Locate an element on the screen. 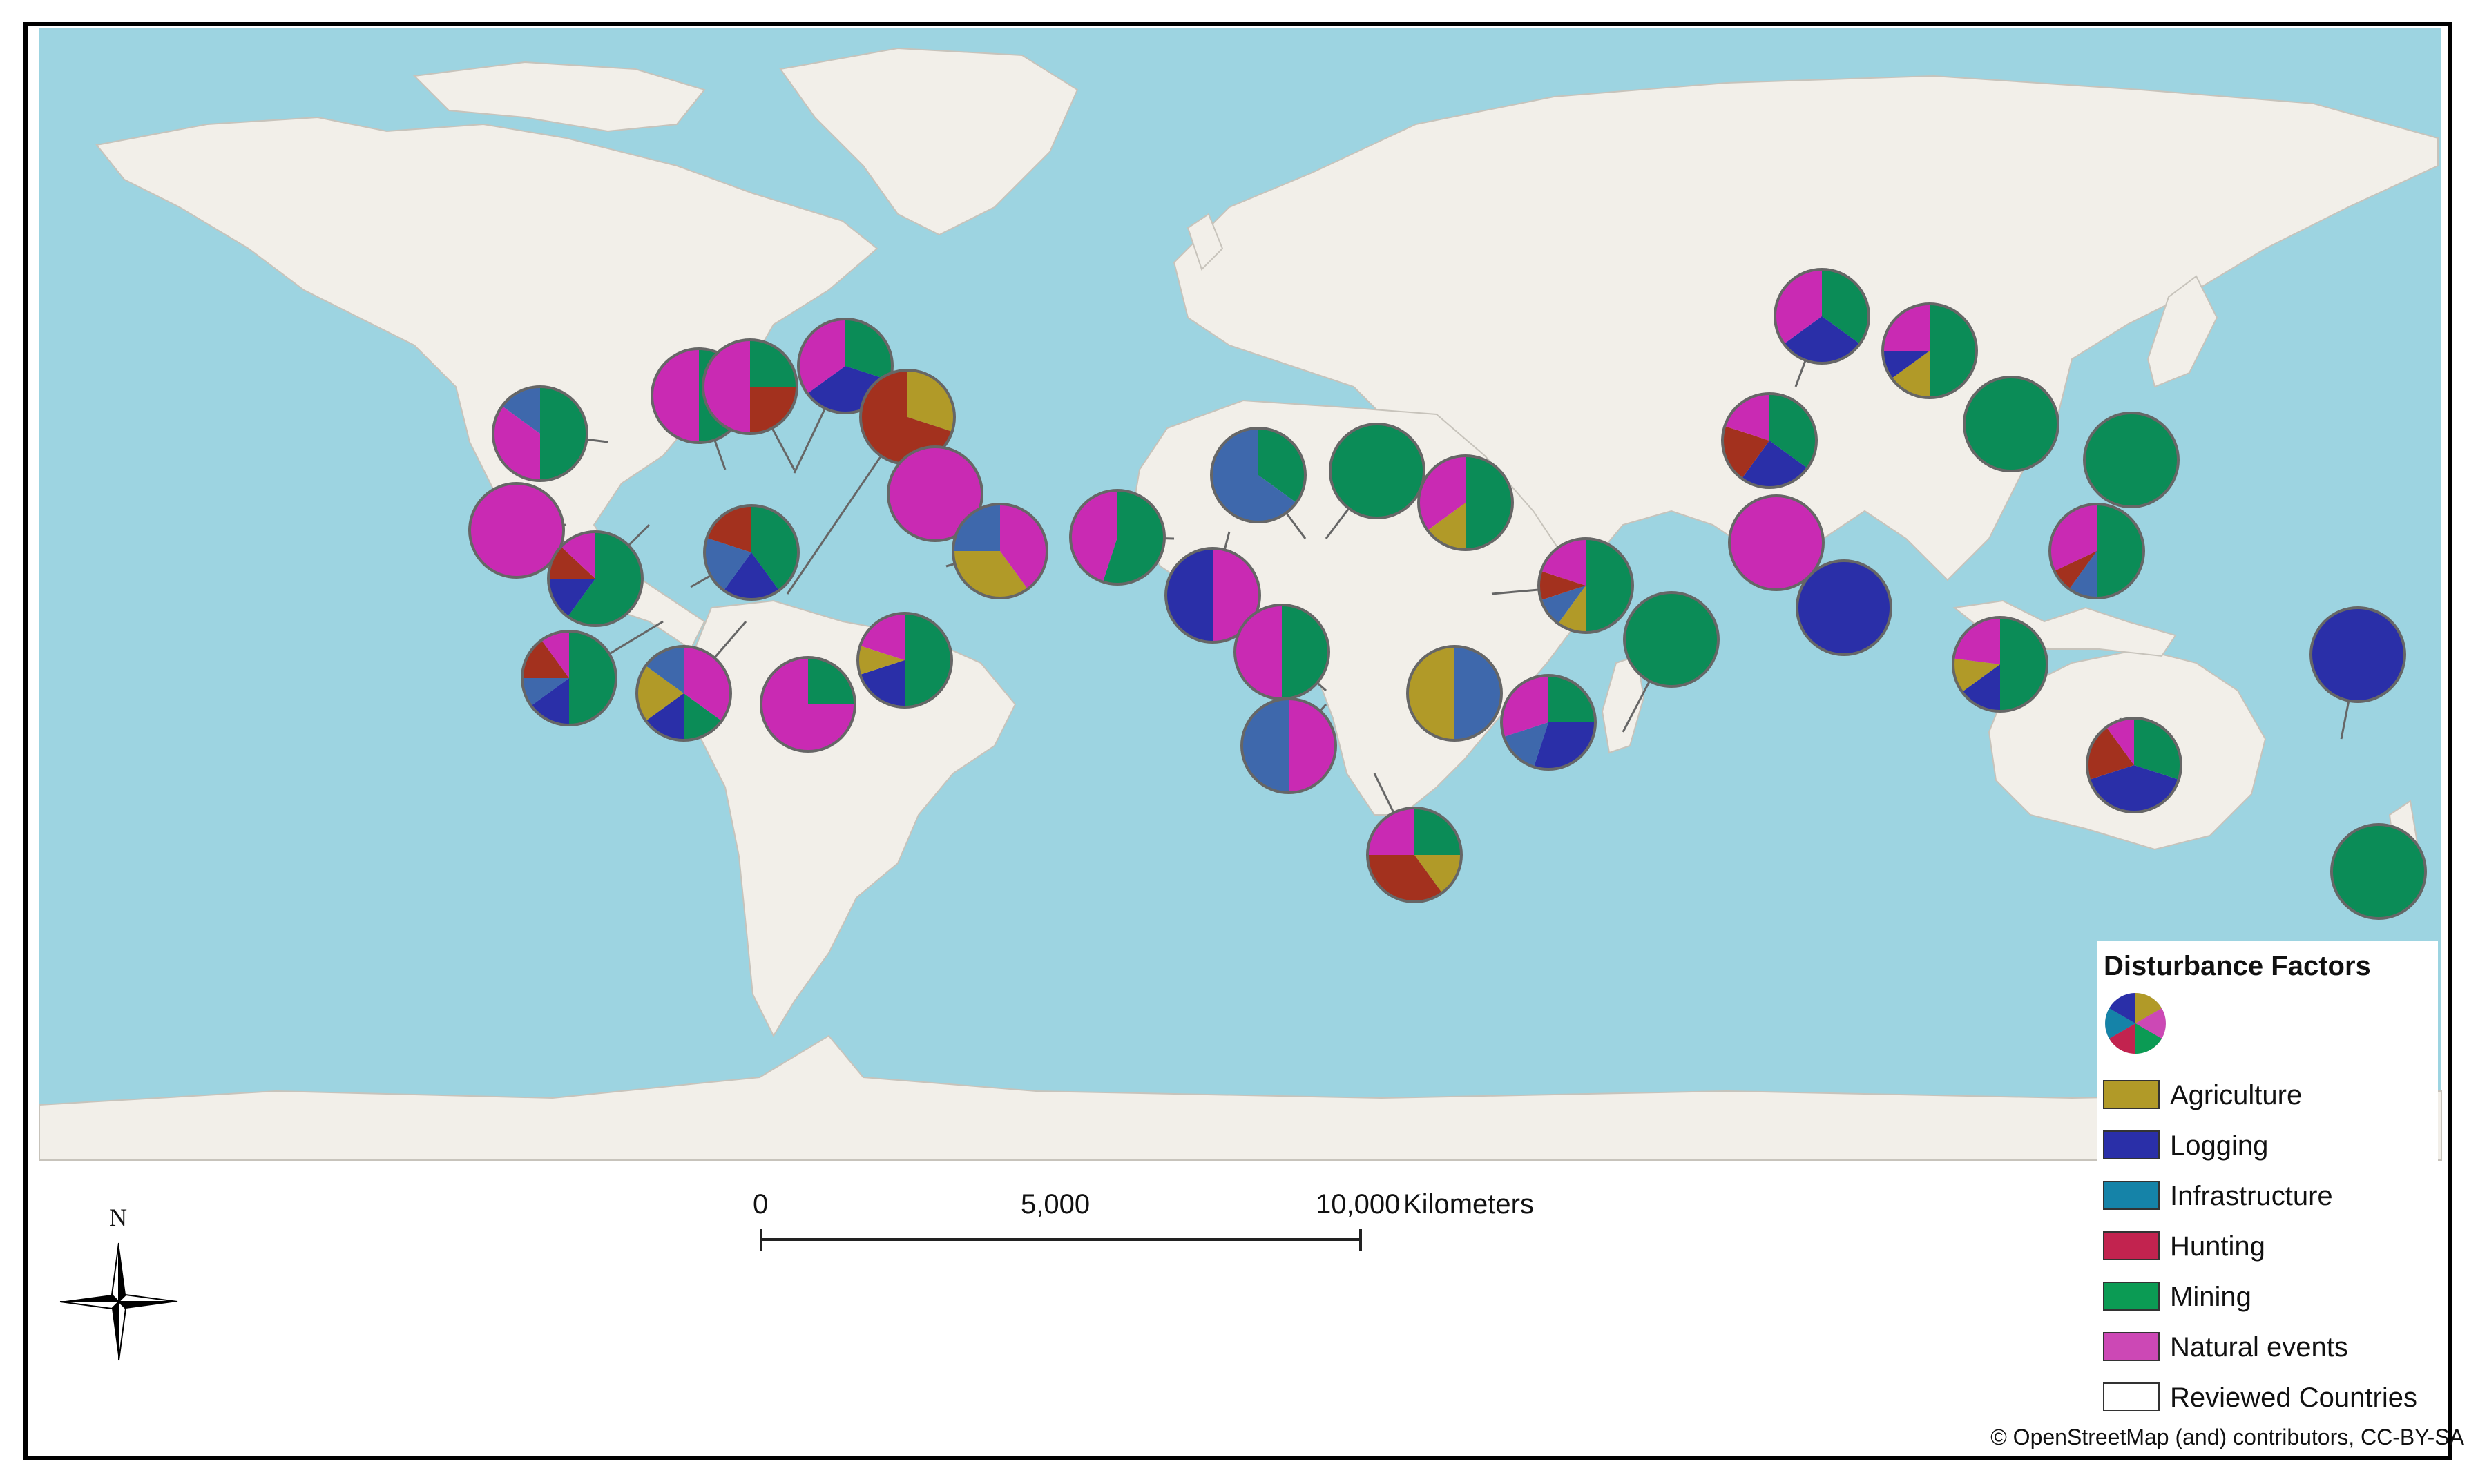 This screenshot has height=1484, width=2478. legend-label-infrastructure: Infrastructure is located at coordinates (2251, 1196).